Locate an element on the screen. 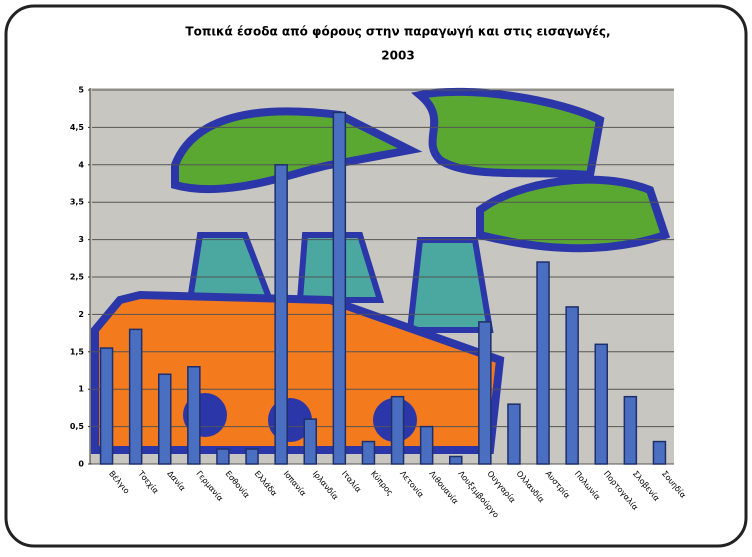  y-tick-label: 3 is located at coordinates (81, 239).